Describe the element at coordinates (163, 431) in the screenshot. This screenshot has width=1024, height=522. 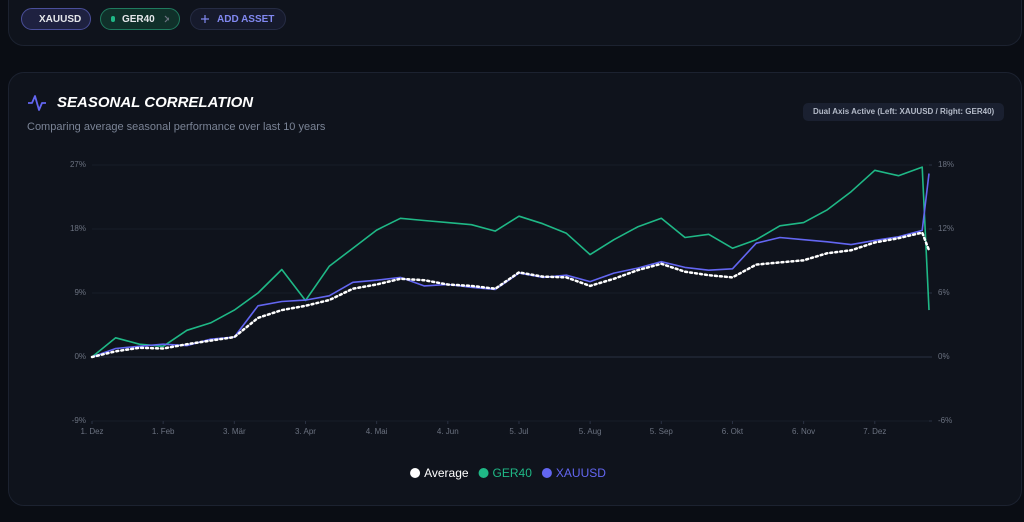
I see `x-tick-label: 1. Feb` at that location.